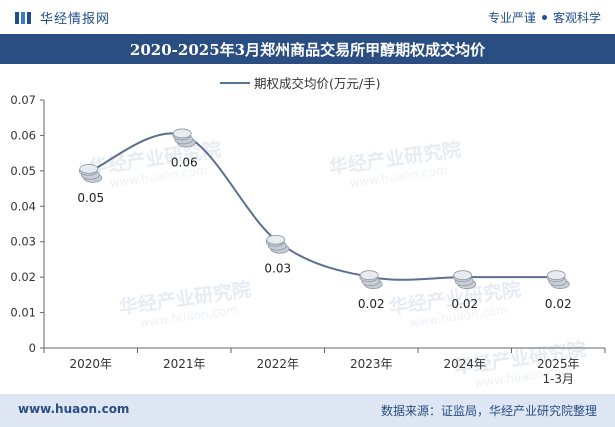 This screenshot has height=427, width=615. Describe the element at coordinates (277, 364) in the screenshot. I see `x-tick-label: 2022年` at that location.